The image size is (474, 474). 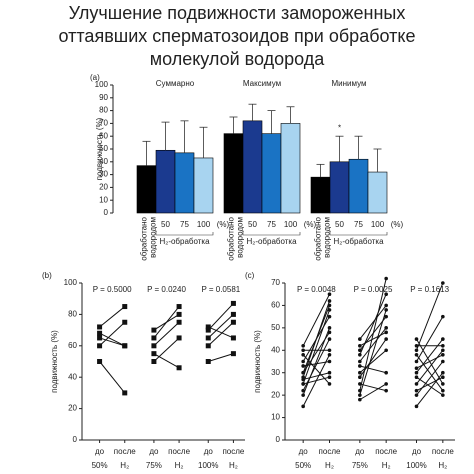 I want to click on series-label: обработано водородом, so click(x=149, y=238).